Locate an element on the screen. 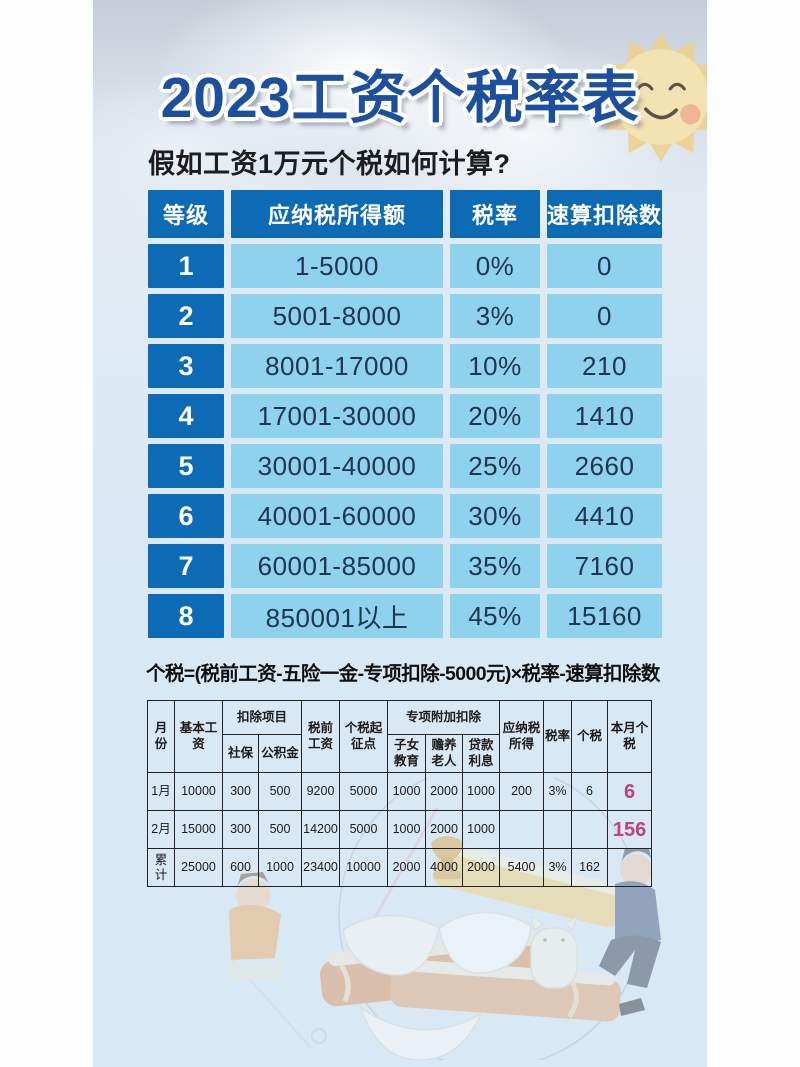  detail-header-social-security: 社保 is located at coordinates (240, 753).